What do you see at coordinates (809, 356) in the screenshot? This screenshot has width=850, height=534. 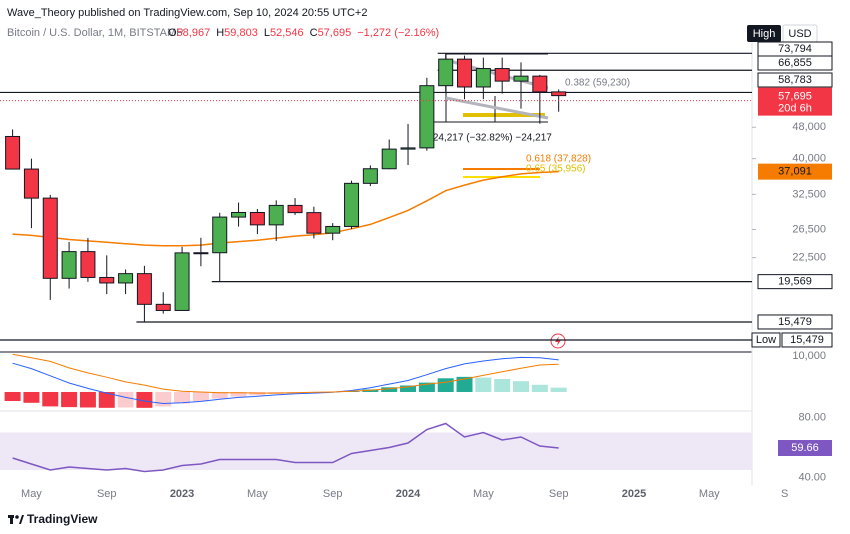 I see `macd-tick-label: 10,000` at bounding box center [809, 356].